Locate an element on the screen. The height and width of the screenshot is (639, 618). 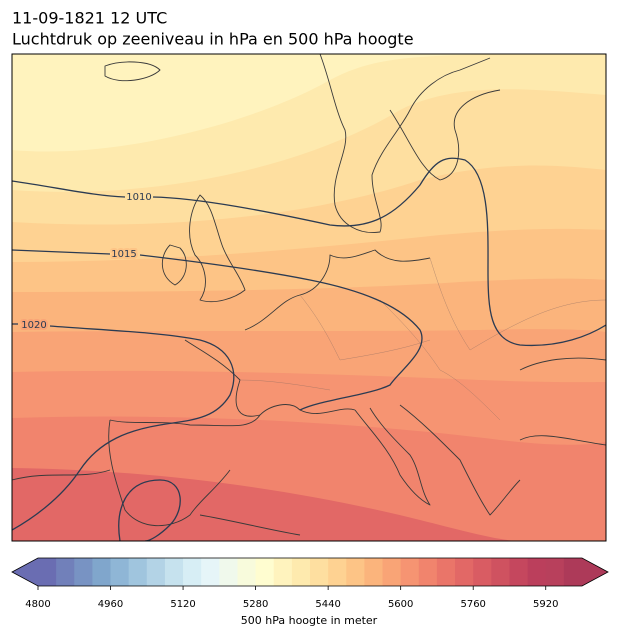
colorbar-outline is located at coordinates (310, 572).